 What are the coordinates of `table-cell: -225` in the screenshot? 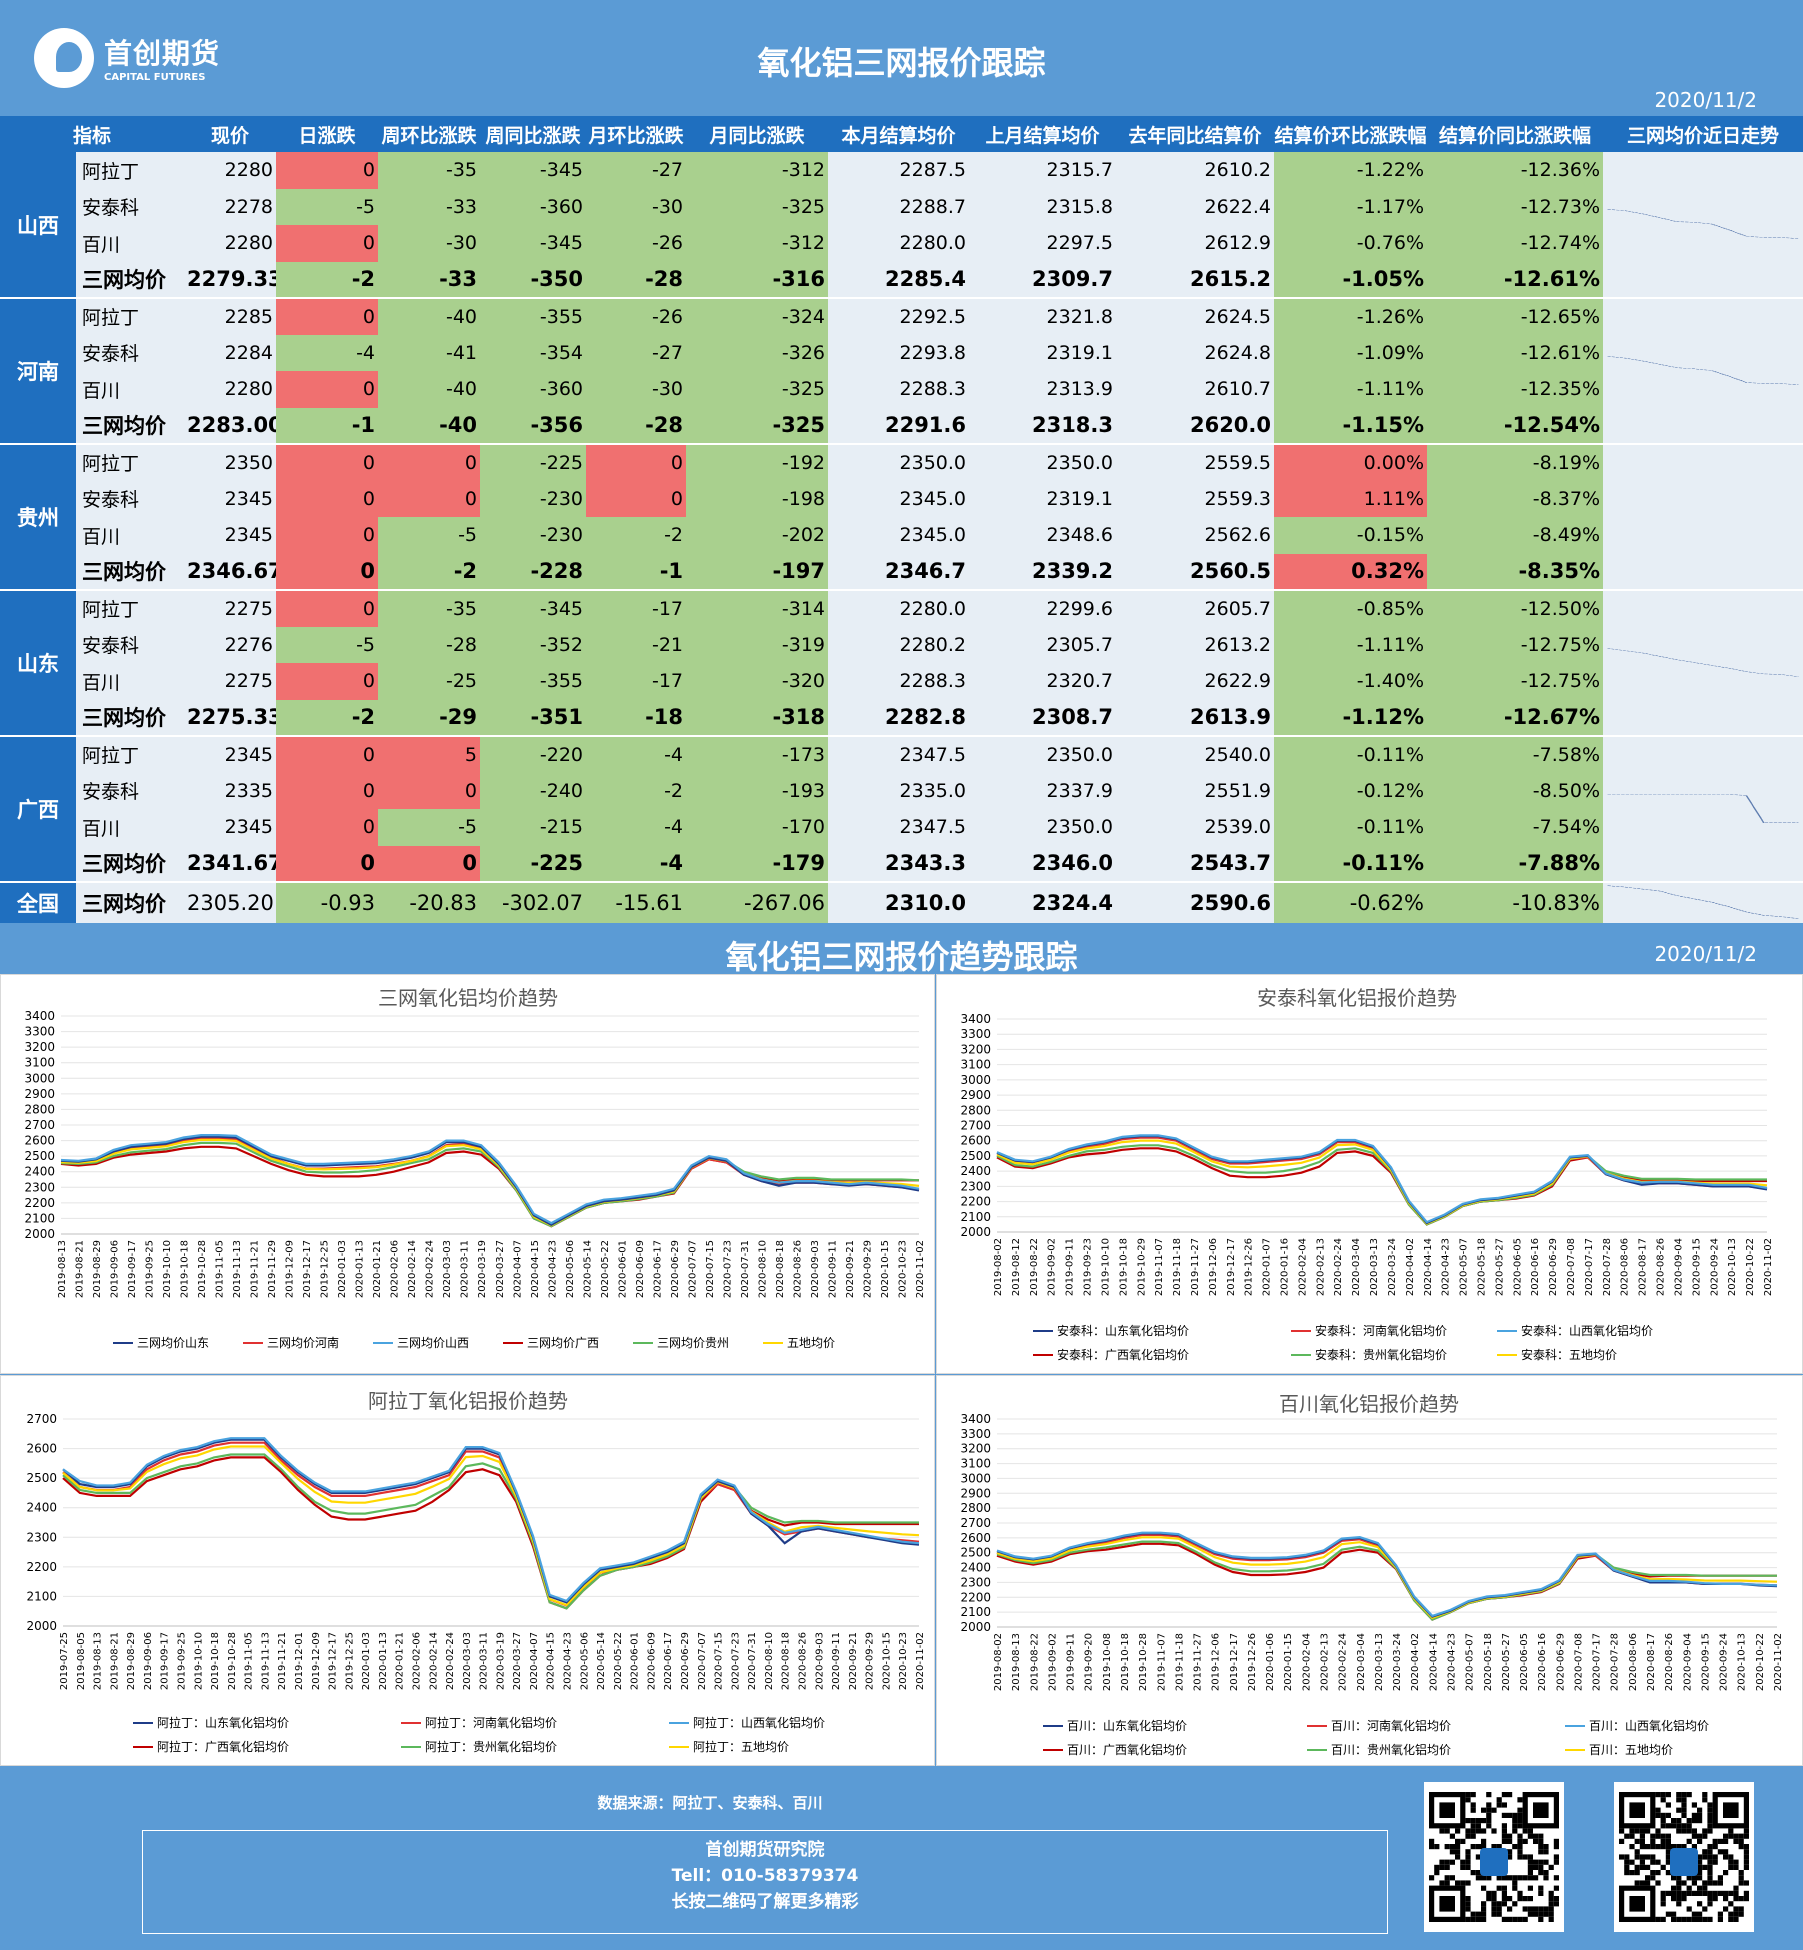 It's located at (533, 864).